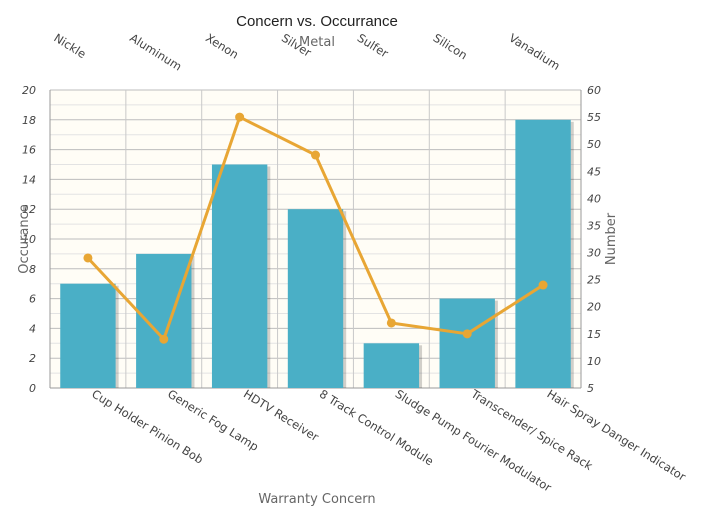 The height and width of the screenshot is (517, 711). Describe the element at coordinates (594, 307) in the screenshot. I see `y2-tick-label: 20` at that location.